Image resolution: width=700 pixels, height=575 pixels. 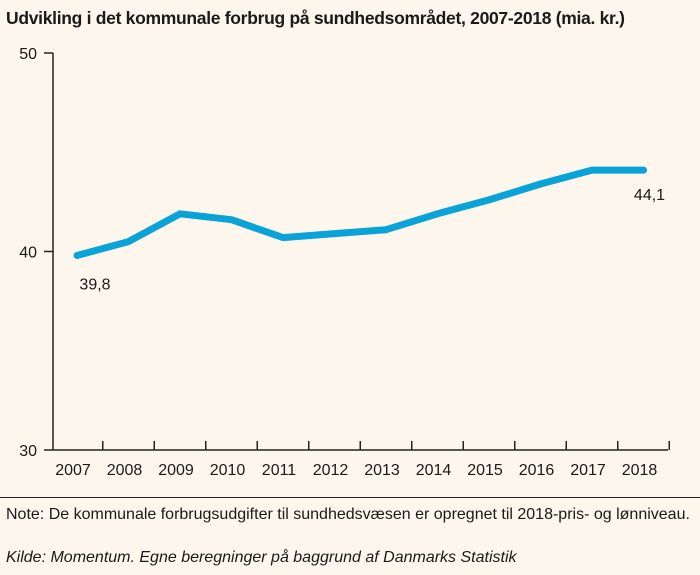 I want to click on y-tick-label: 30, so click(x=28, y=451).